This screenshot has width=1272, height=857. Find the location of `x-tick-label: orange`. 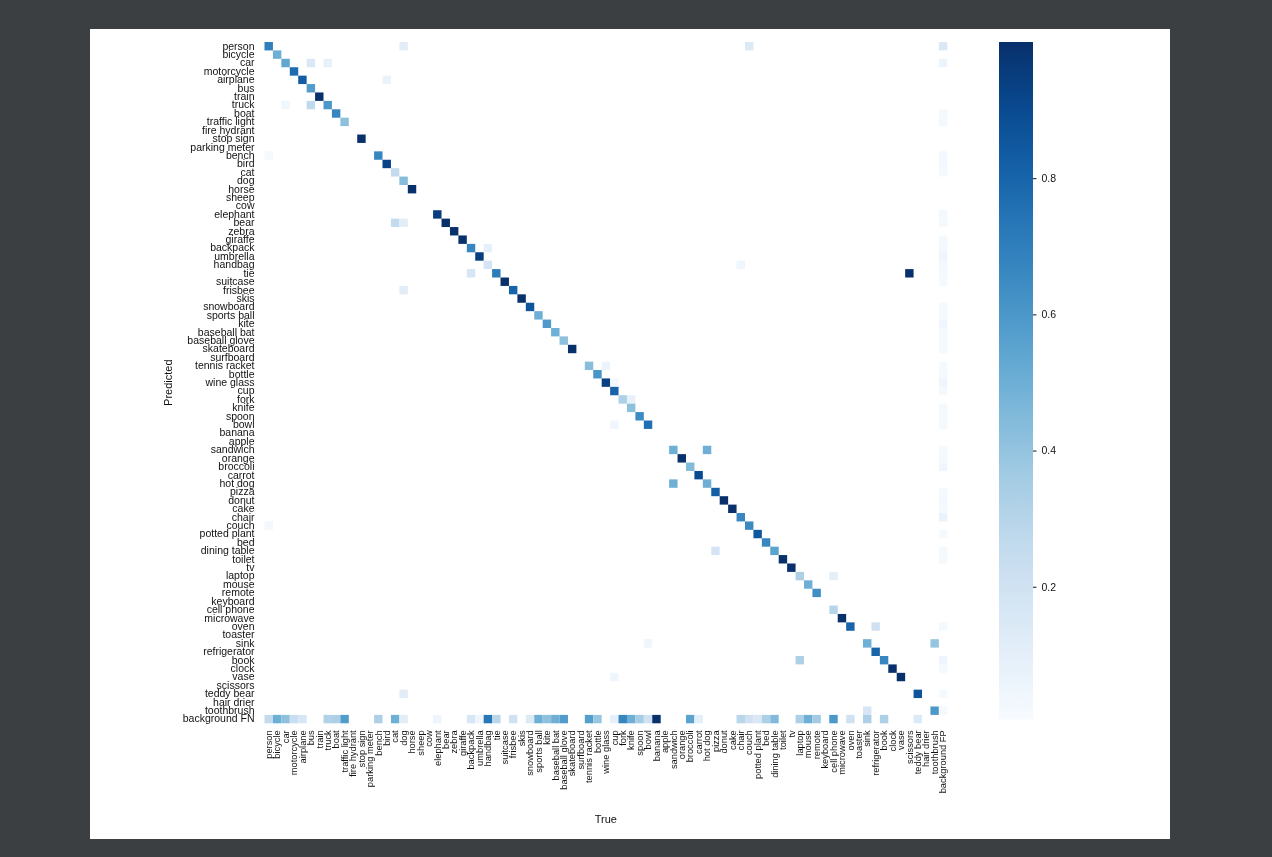

x-tick-label: orange is located at coordinates (682, 745).